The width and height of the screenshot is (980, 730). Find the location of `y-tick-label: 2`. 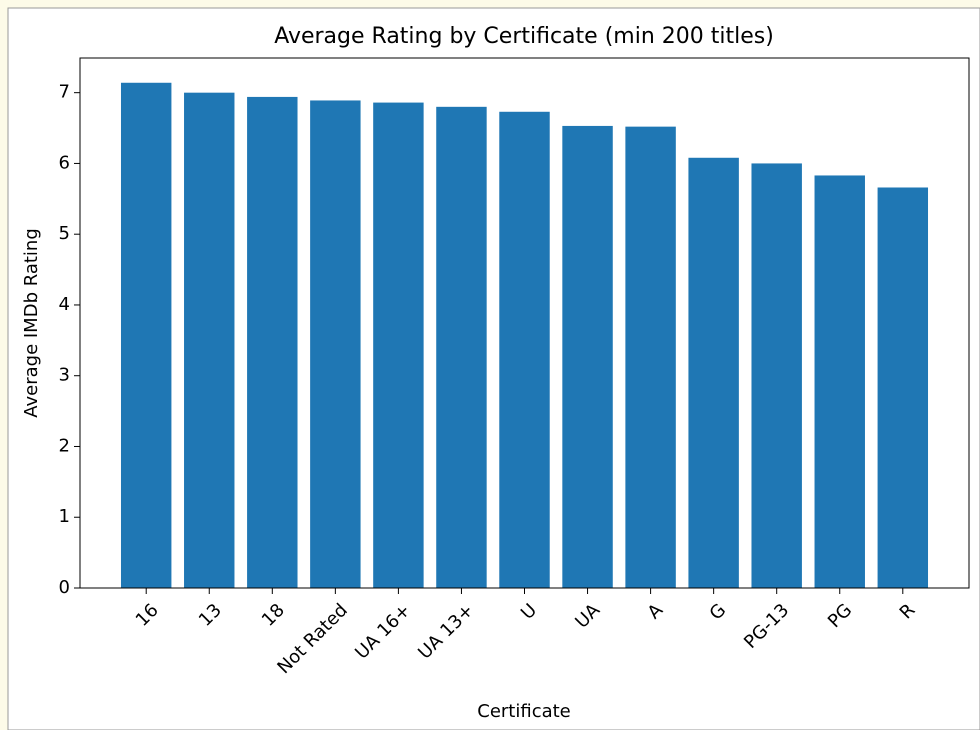

y-tick-label: 2 is located at coordinates (64, 445).